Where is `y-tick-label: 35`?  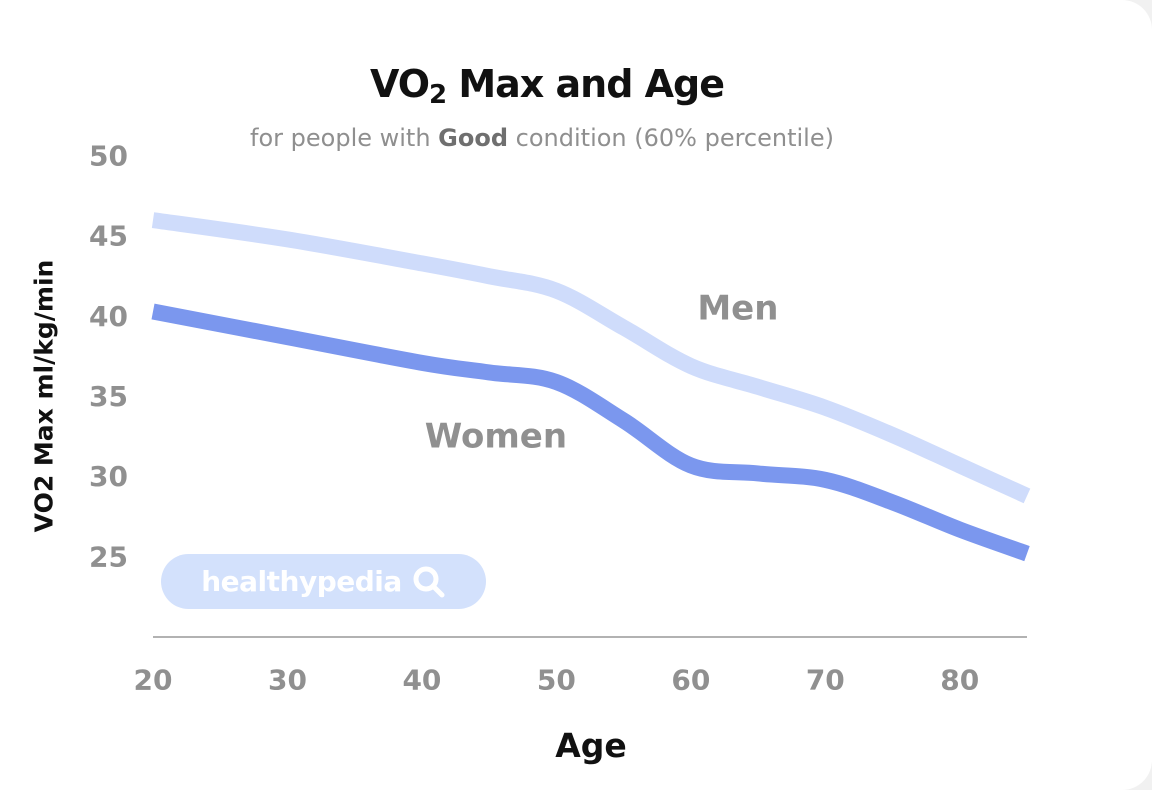 y-tick-label: 35 is located at coordinates (108, 396).